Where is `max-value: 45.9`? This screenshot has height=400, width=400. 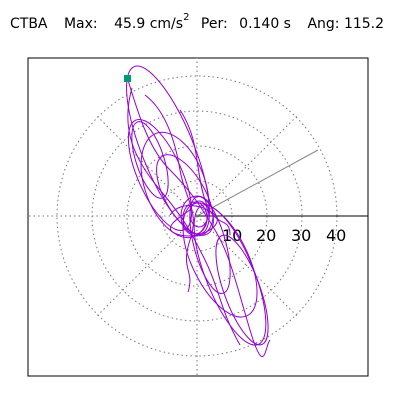
max-value: 45.9 is located at coordinates (130, 23).